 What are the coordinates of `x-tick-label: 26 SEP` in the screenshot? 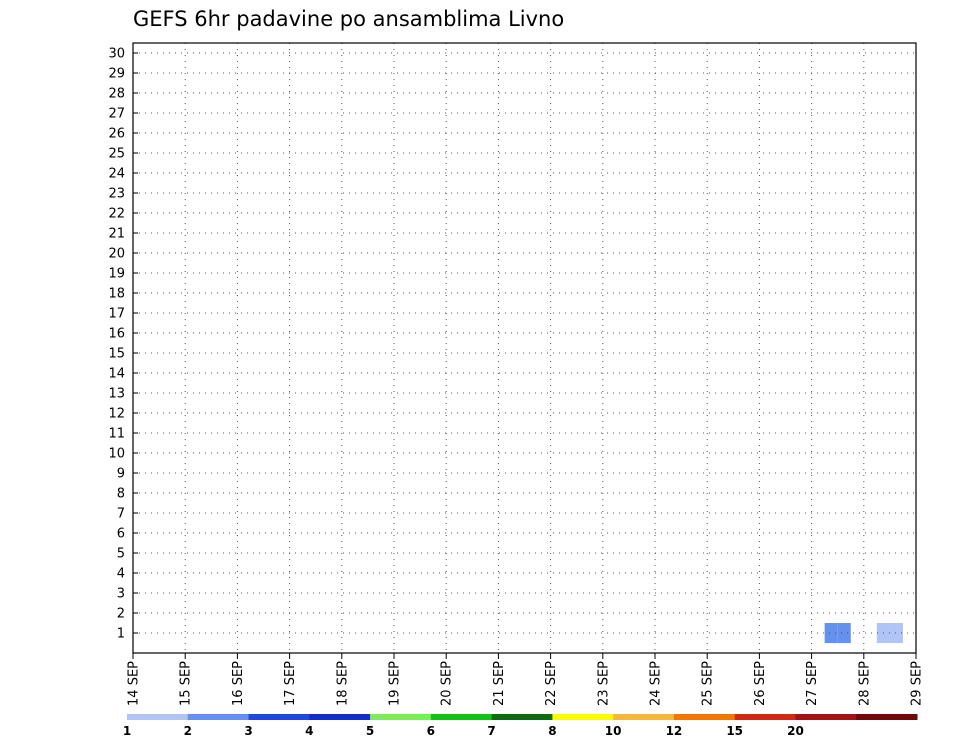 It's located at (760, 683).